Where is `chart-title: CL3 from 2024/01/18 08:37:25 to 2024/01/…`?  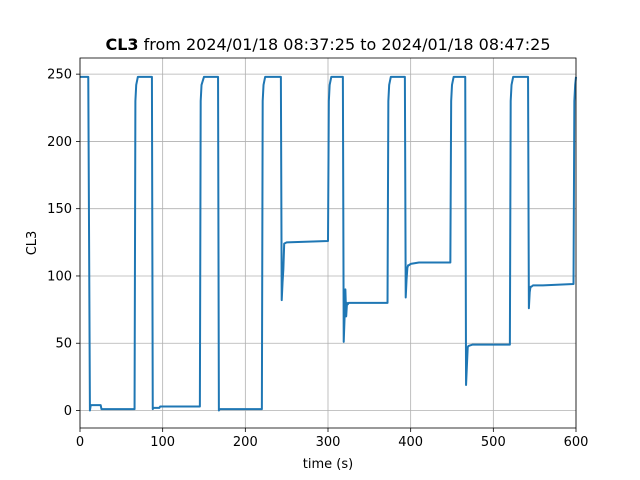
chart-title: CL3 from 2024/01/18 08:37:25 to 2024/01/… is located at coordinates (327, 44).